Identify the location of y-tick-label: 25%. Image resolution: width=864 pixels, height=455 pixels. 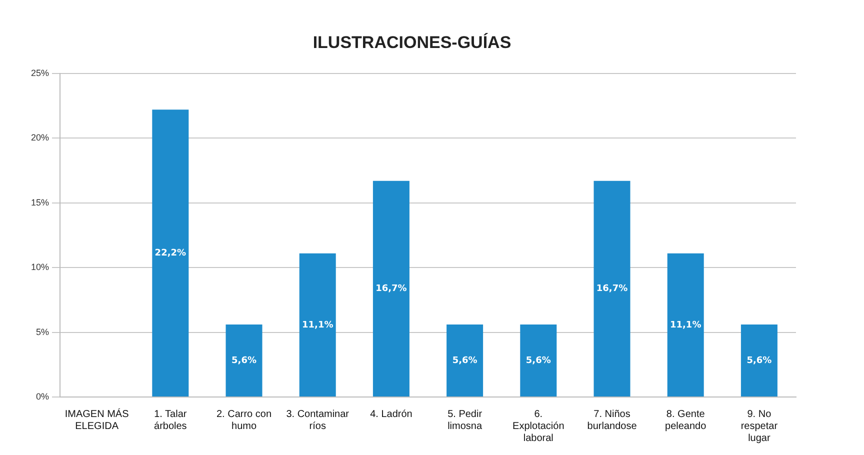
(40, 73).